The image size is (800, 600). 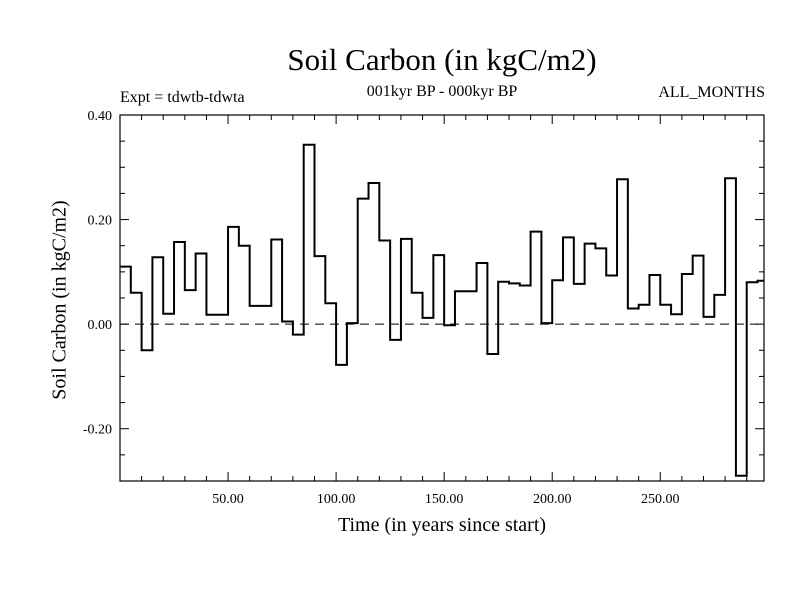 I want to click on chart-title: Soil Carbon (in kgC/m2), so click(x=442, y=59).